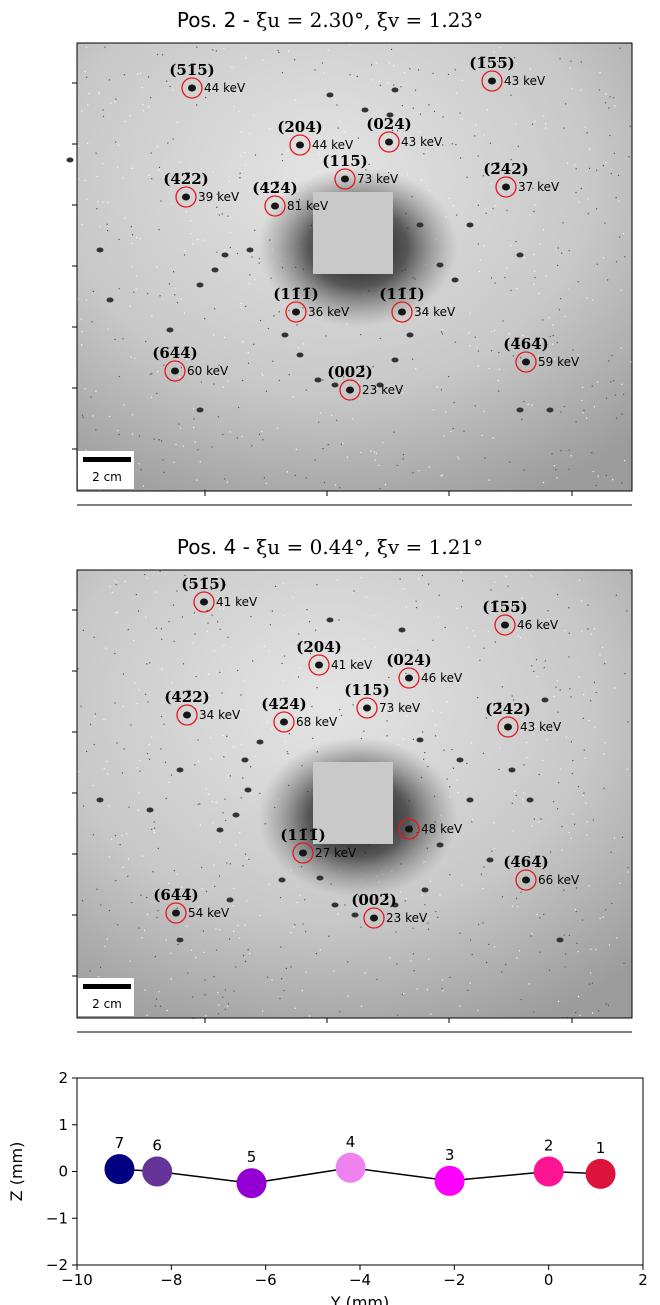  I want to click on y-tick-label: 2, so click(63, 1078).